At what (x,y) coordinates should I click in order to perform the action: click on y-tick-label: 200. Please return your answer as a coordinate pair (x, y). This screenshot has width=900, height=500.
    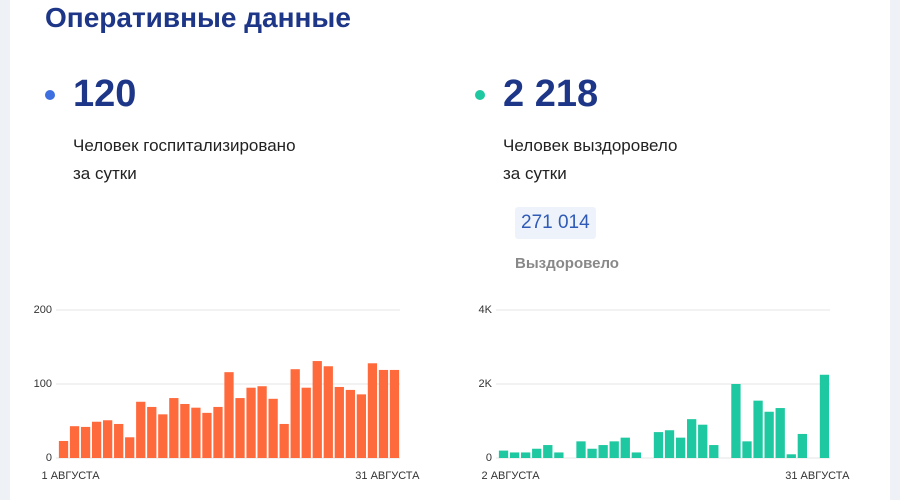
    Looking at the image, I should click on (43, 310).